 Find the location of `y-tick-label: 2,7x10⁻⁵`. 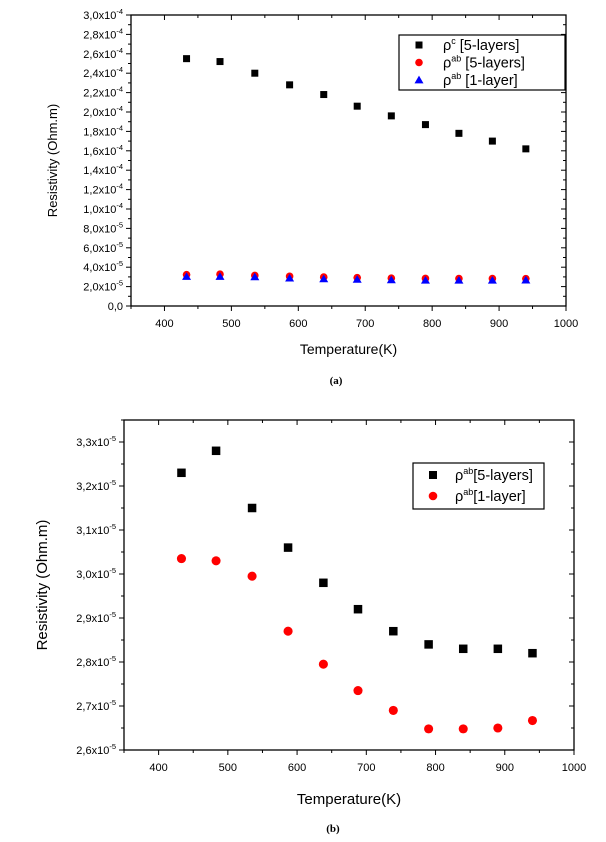

y-tick-label: 2,7x10⁻⁵ is located at coordinates (96, 705).